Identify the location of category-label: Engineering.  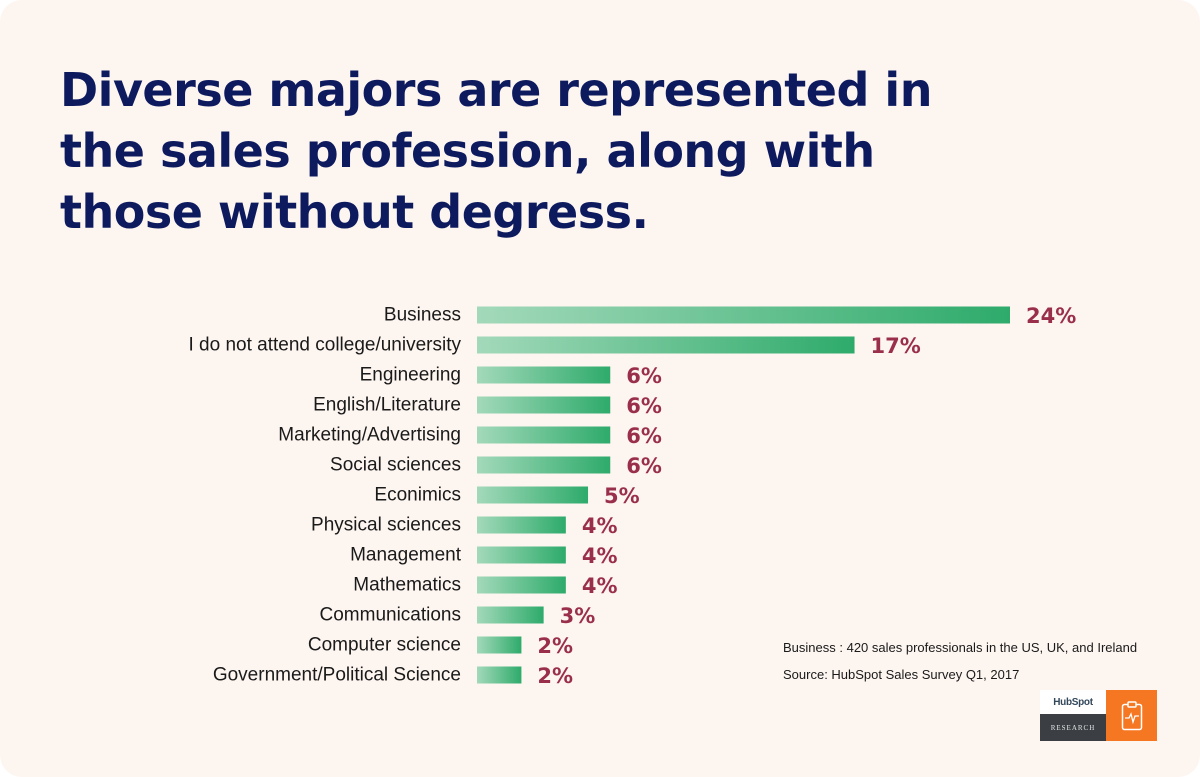
(410, 375).